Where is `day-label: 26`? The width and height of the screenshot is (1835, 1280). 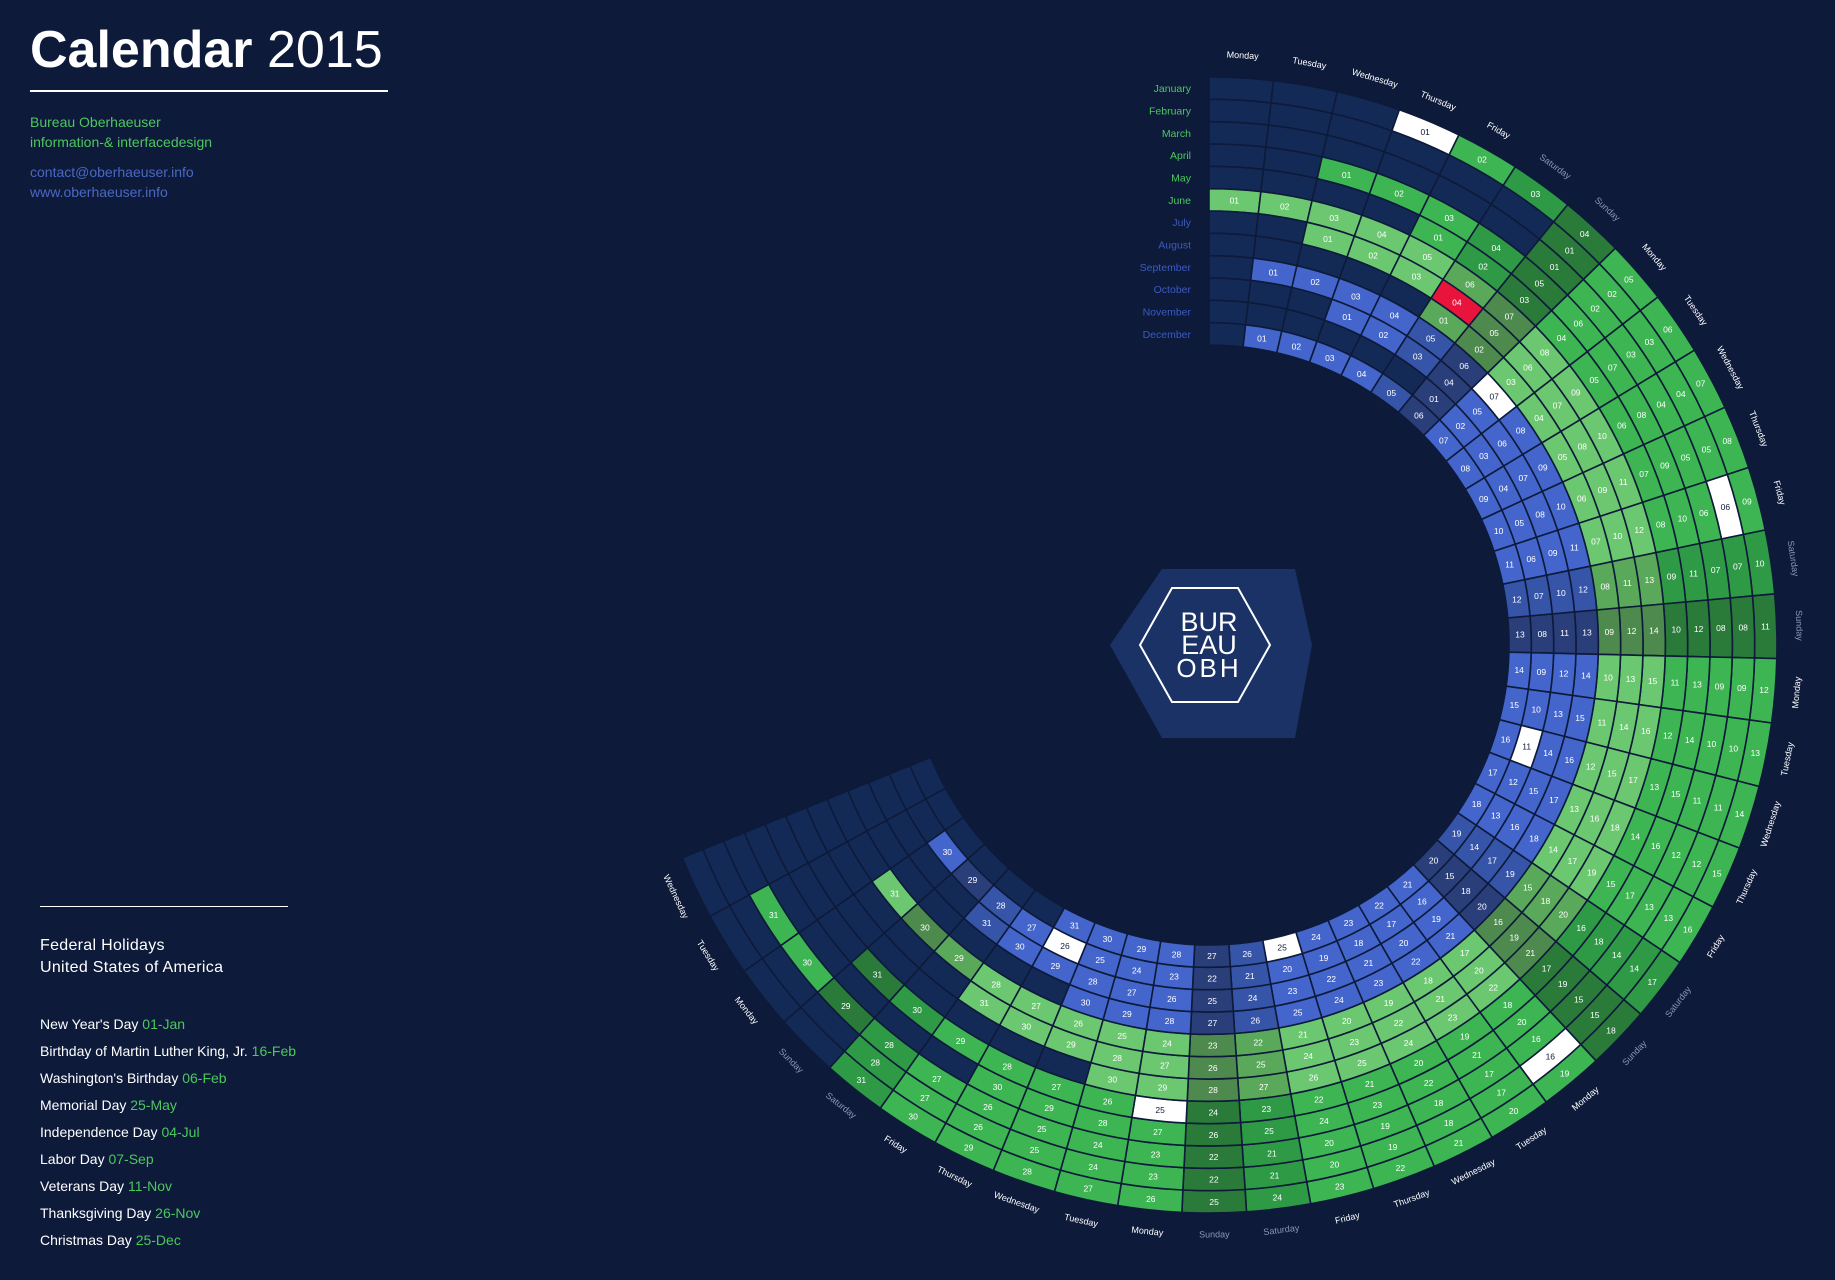 day-label: 26 is located at coordinates (1172, 999).